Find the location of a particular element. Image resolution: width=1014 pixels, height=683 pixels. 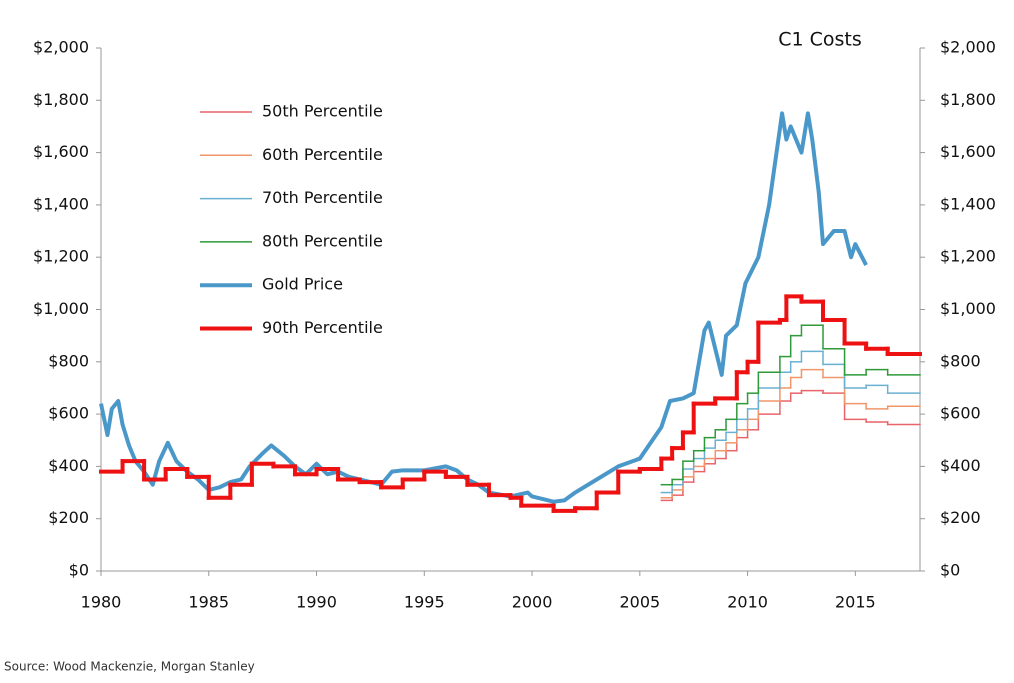

legend-label: 60th Percentile is located at coordinates (322, 154).